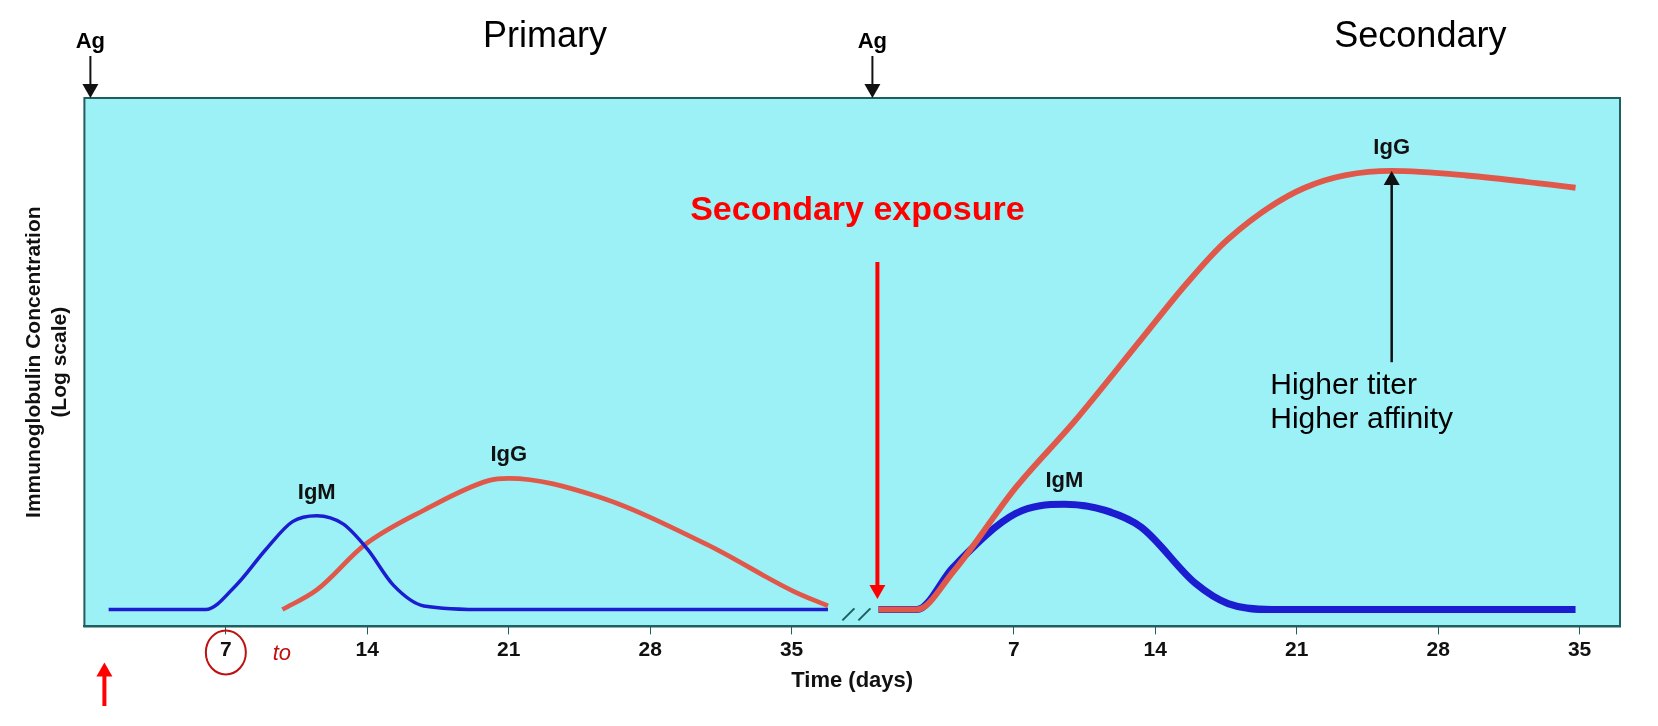  Describe the element at coordinates (857, 209) in the screenshot. I see `annotation: Secondary exposure` at that location.